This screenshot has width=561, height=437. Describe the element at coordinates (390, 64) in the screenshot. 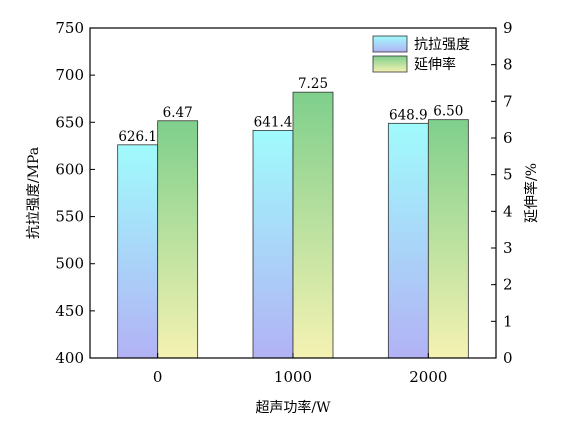

I see `legend-swatch-elongation` at that location.